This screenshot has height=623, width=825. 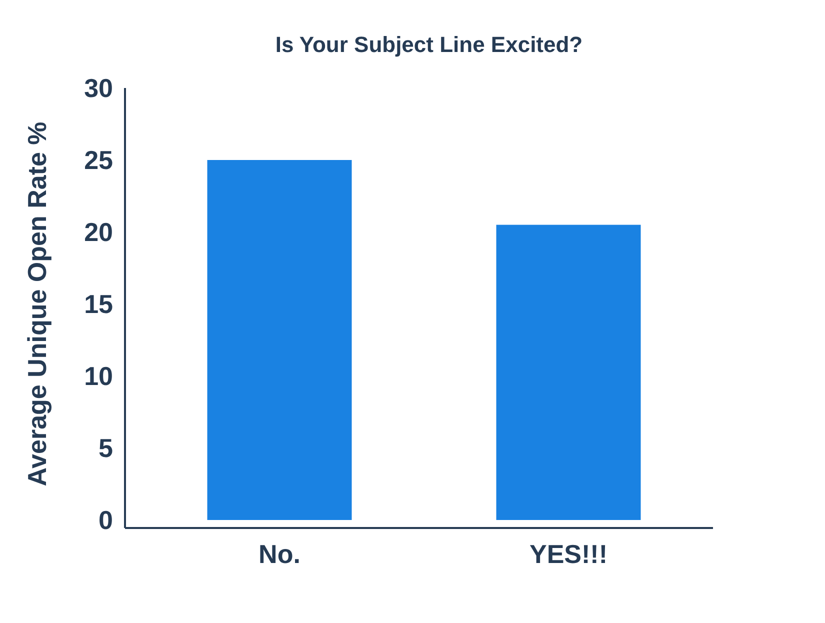 I want to click on x-tick-label: YES!!!, so click(x=569, y=554).